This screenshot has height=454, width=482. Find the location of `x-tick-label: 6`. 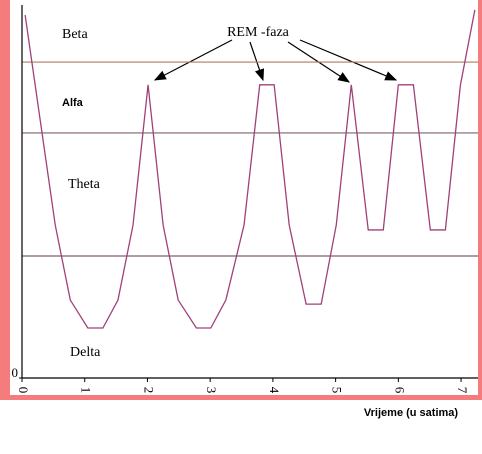

x-tick-label: 6 is located at coordinates (399, 390).